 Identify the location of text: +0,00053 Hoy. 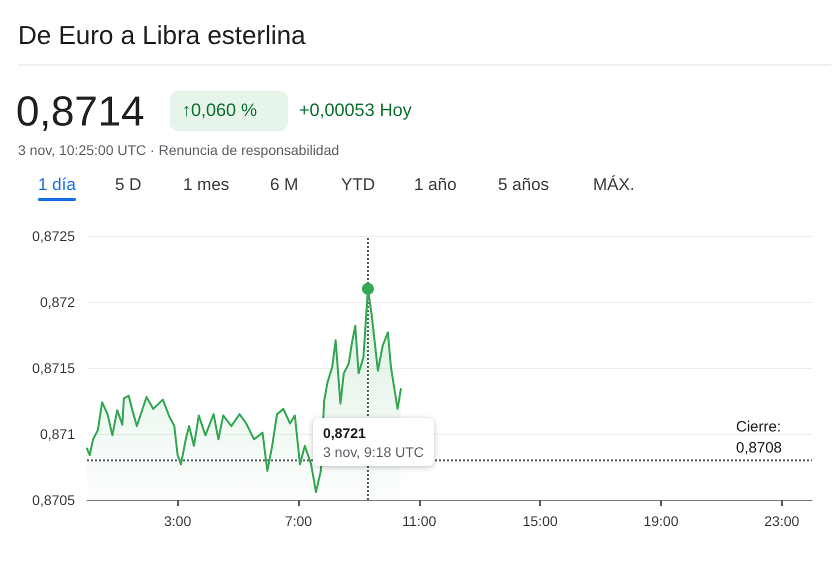
(355, 110).